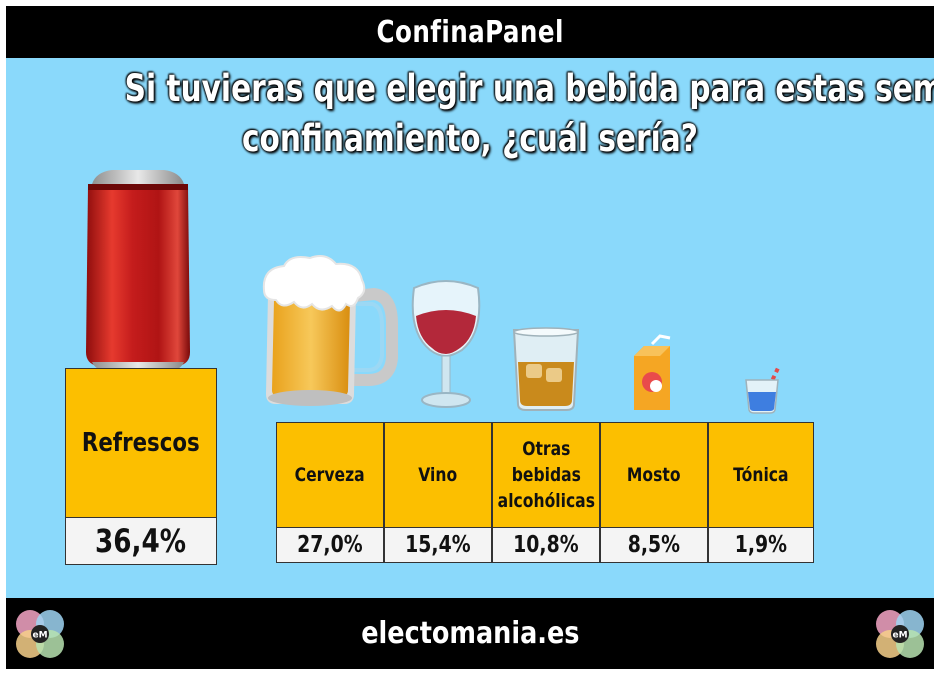  Describe the element at coordinates (654, 545) in the screenshot. I see `category-value-4: 8,5%` at that location.